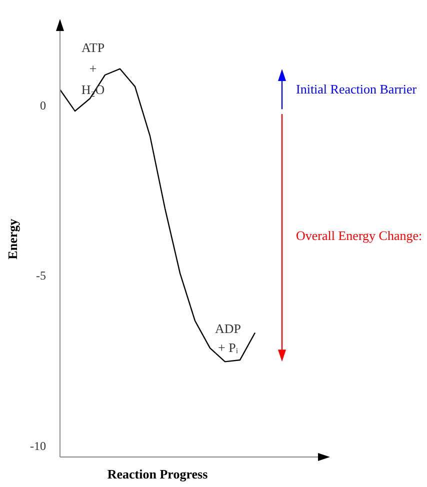 Image resolution: width=427 pixels, height=487 pixels. What do you see at coordinates (157, 474) in the screenshot?
I see `x-axis-title: Reaction Progress` at bounding box center [157, 474].